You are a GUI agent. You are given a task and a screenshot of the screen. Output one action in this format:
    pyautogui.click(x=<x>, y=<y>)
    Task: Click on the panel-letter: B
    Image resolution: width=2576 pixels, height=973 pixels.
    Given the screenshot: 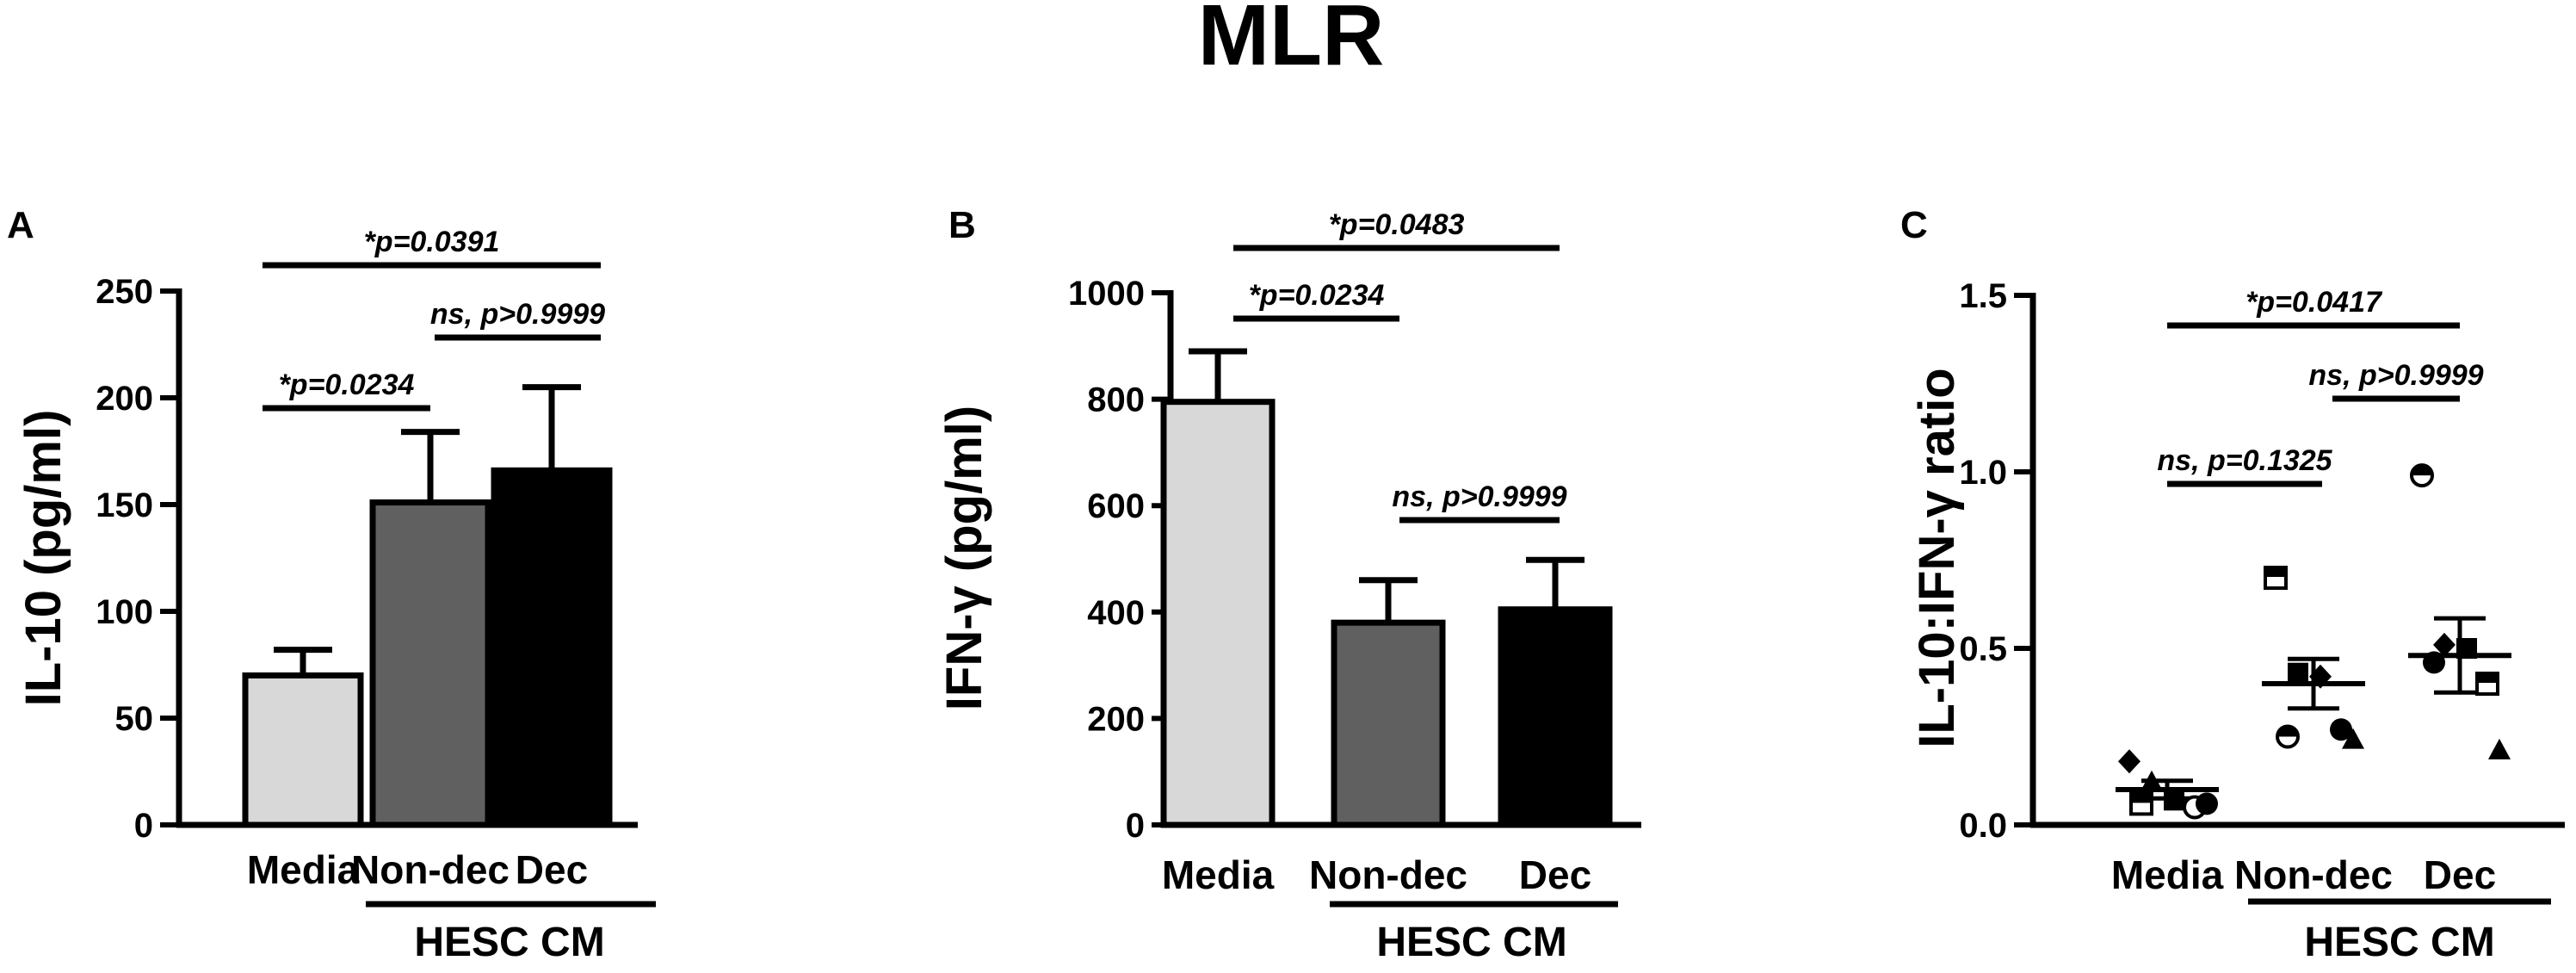 What is the action you would take?
    pyautogui.click(x=962, y=225)
    